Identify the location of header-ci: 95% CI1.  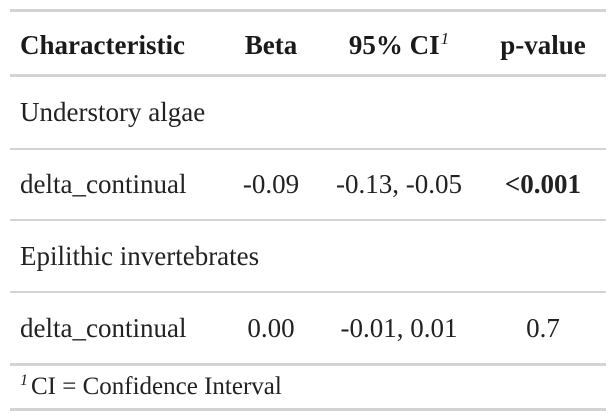
(399, 46).